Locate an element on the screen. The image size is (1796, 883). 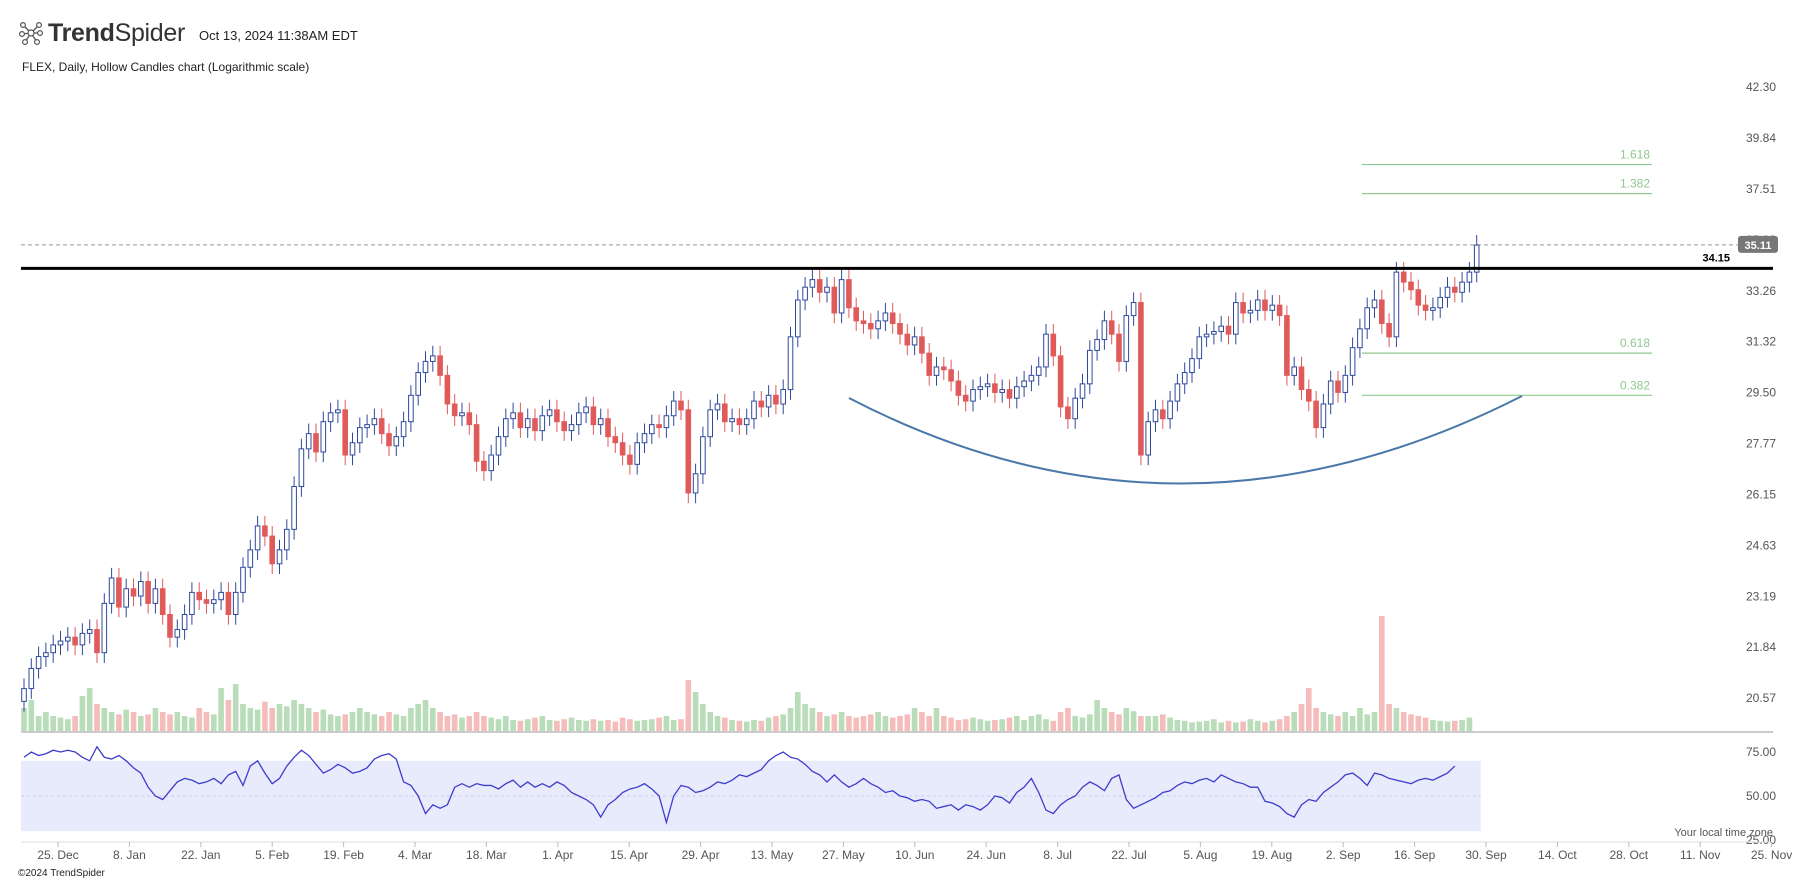
cup-pattern-arc is located at coordinates (1185, 440).